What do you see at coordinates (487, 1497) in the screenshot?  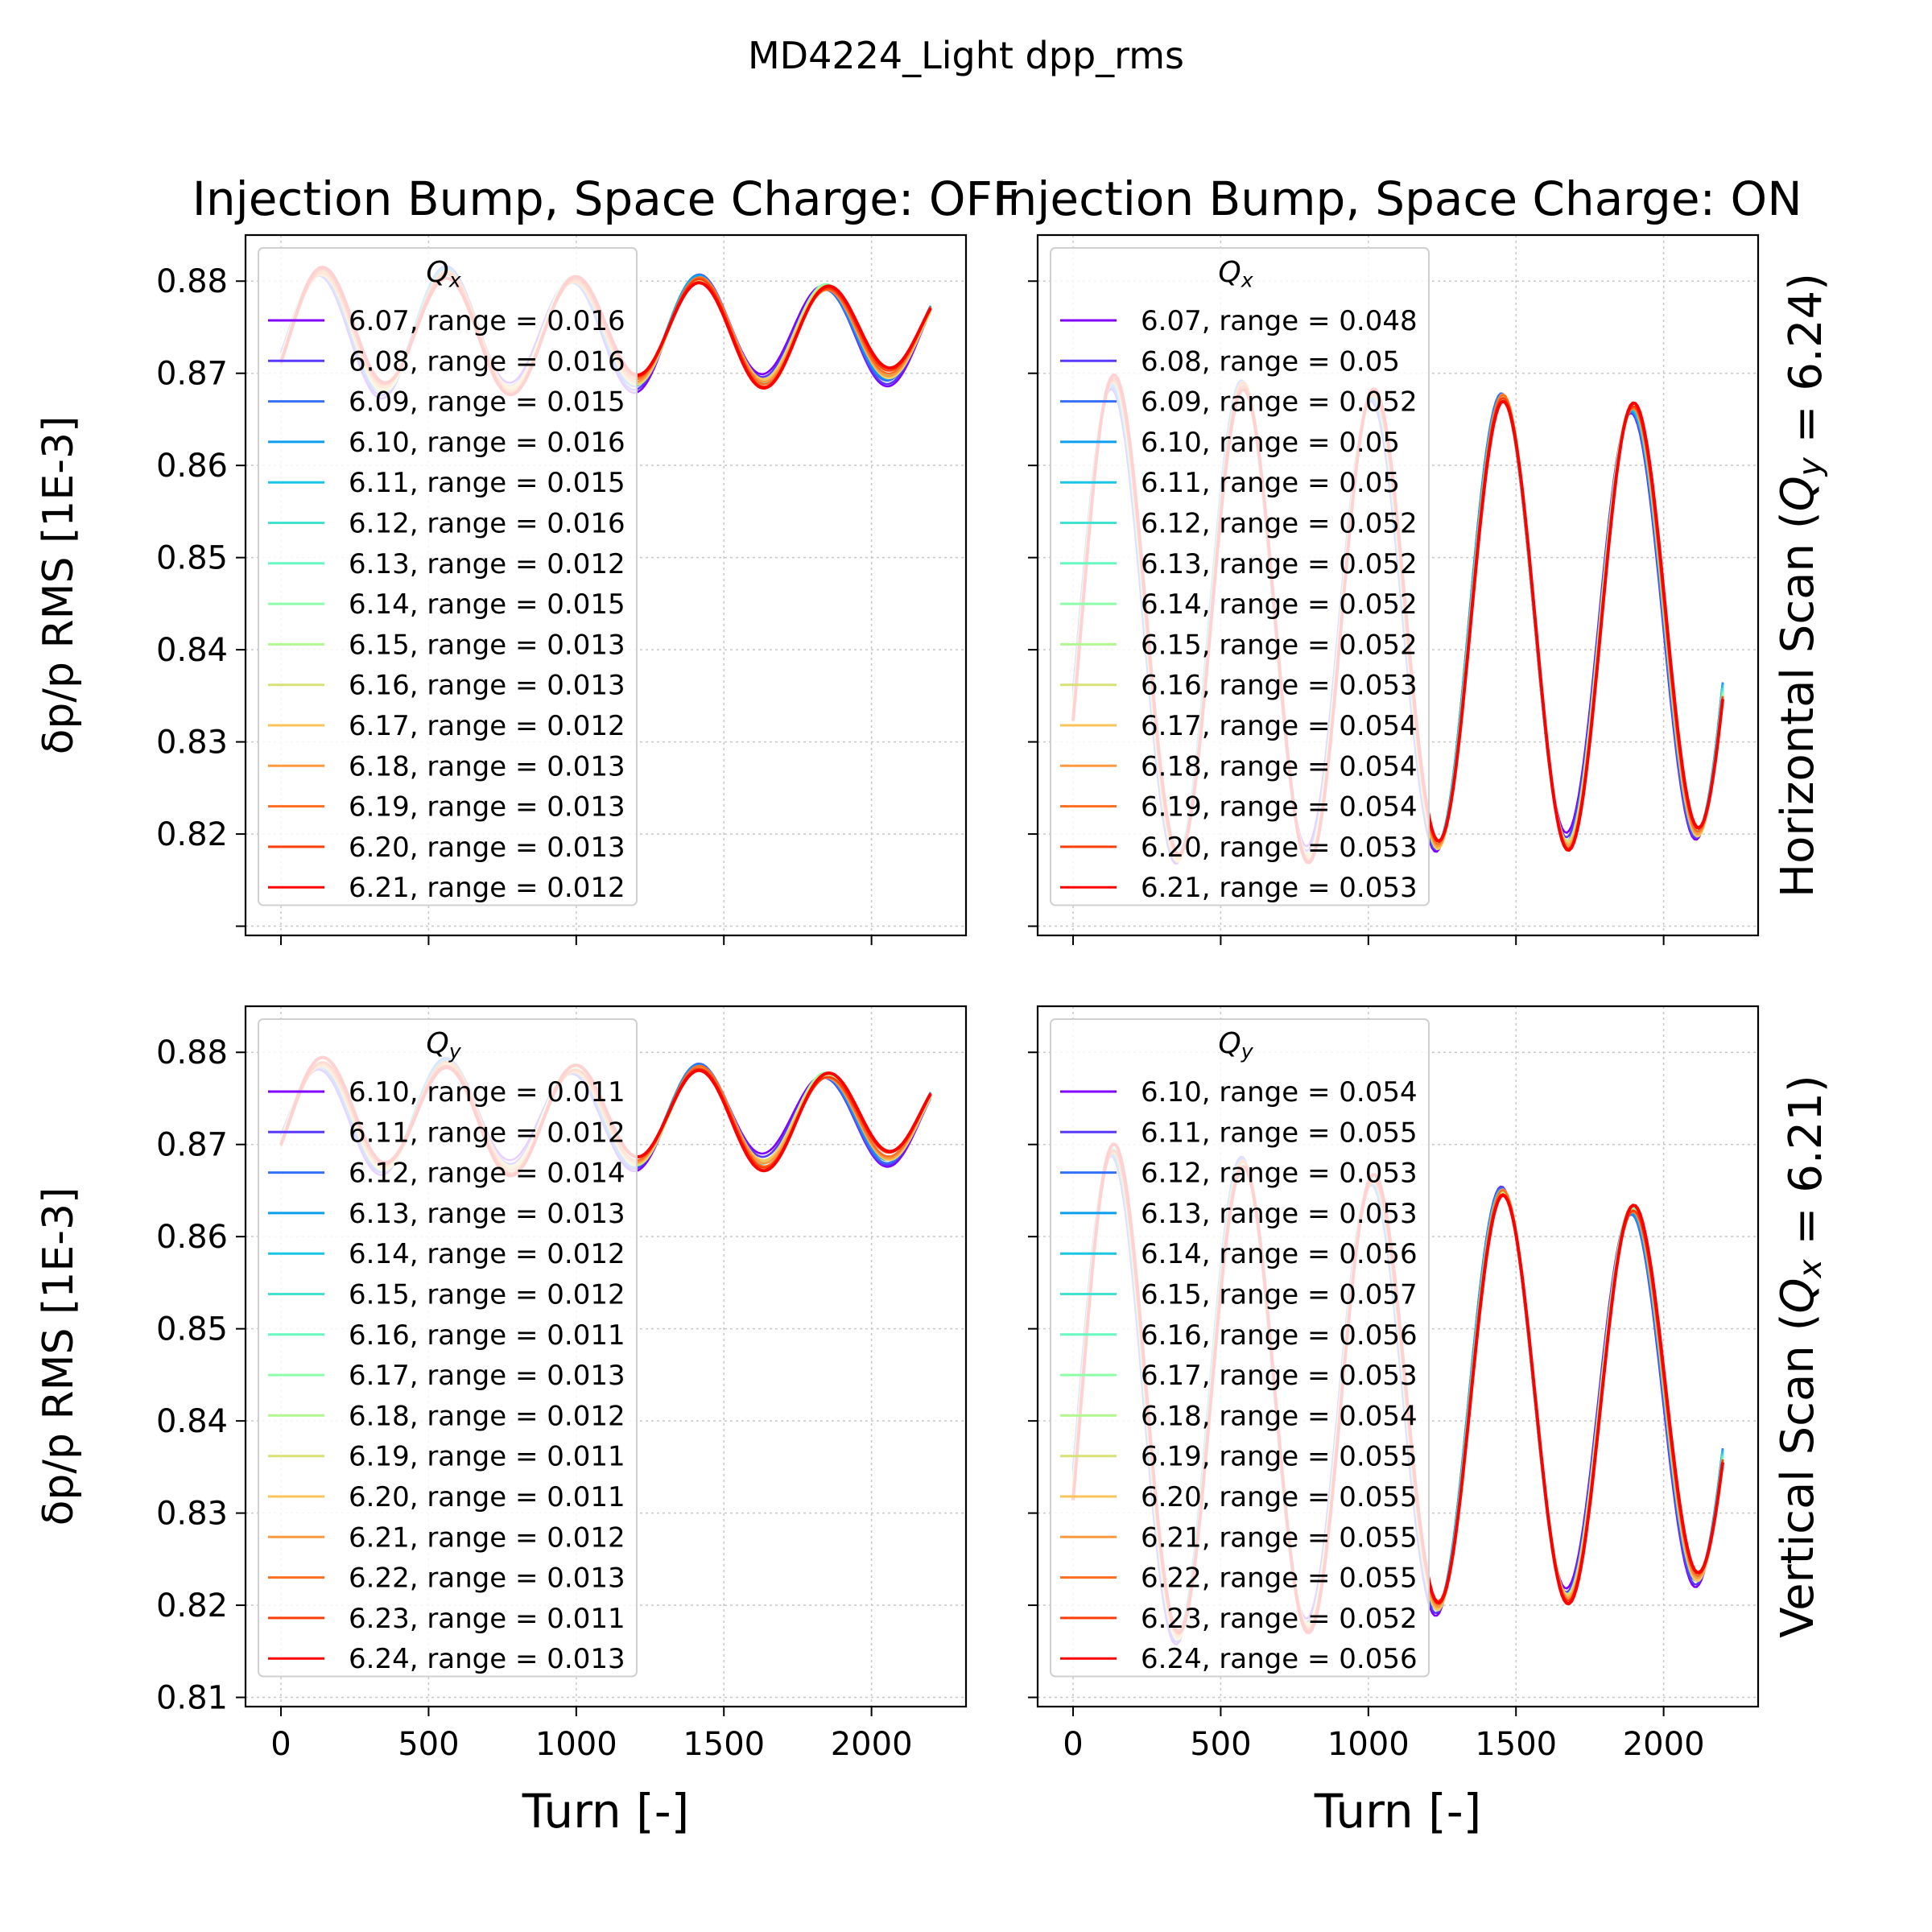 I see `legend-entry: 6.20, range = 0.011` at bounding box center [487, 1497].